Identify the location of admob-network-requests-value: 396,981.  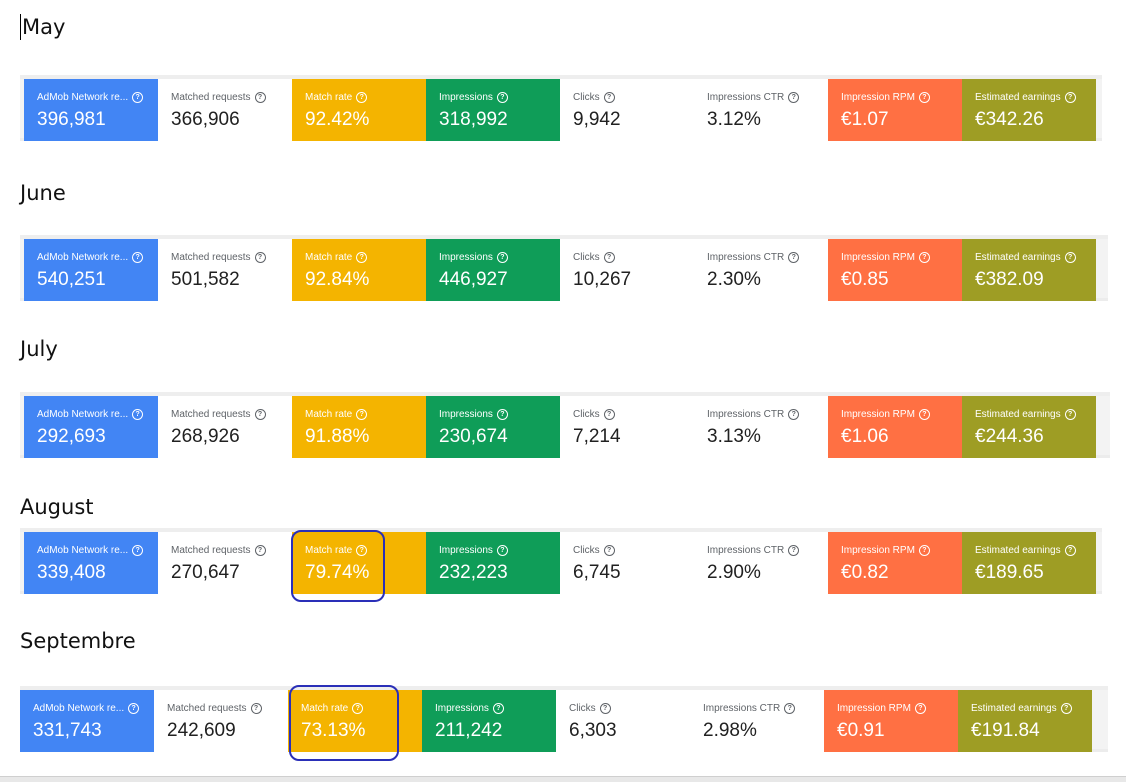
(71, 119).